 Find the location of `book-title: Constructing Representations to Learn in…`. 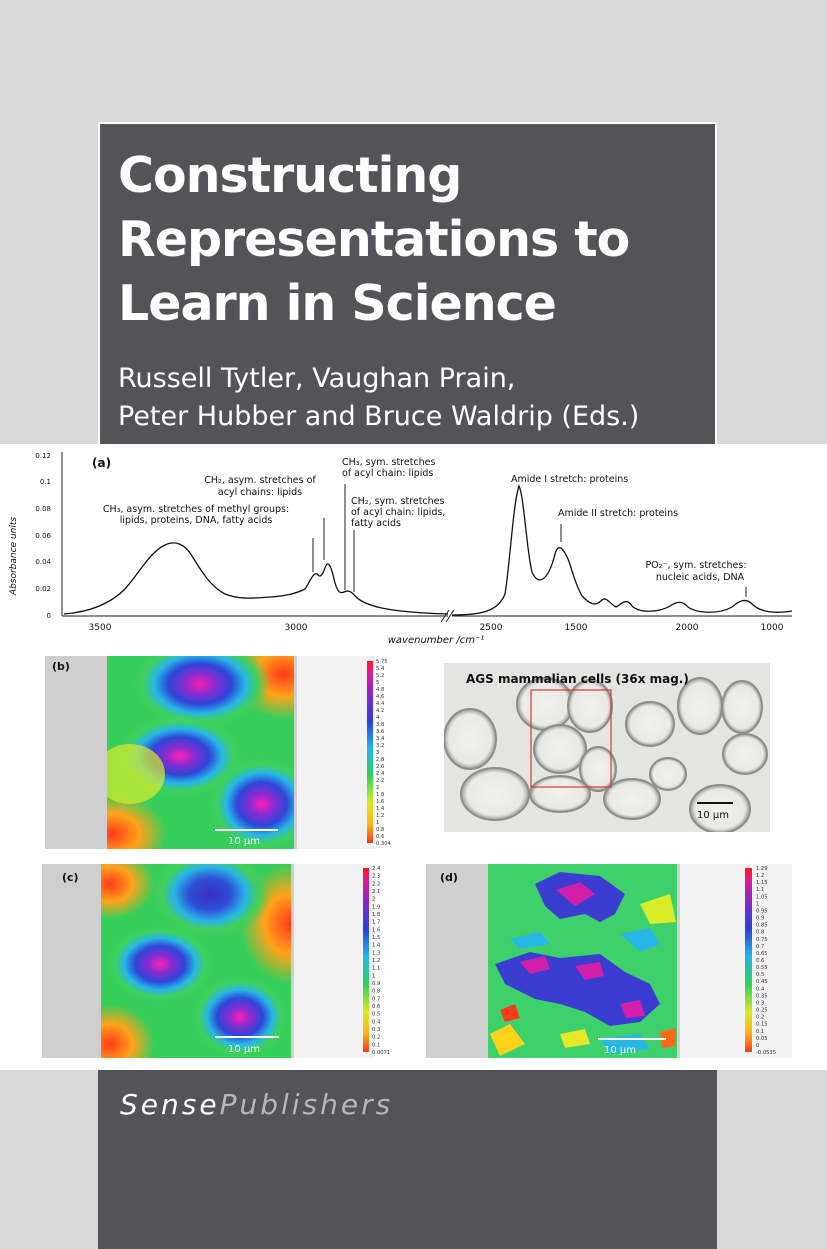

book-title: Constructing Representations to Learn in… is located at coordinates (374, 239).